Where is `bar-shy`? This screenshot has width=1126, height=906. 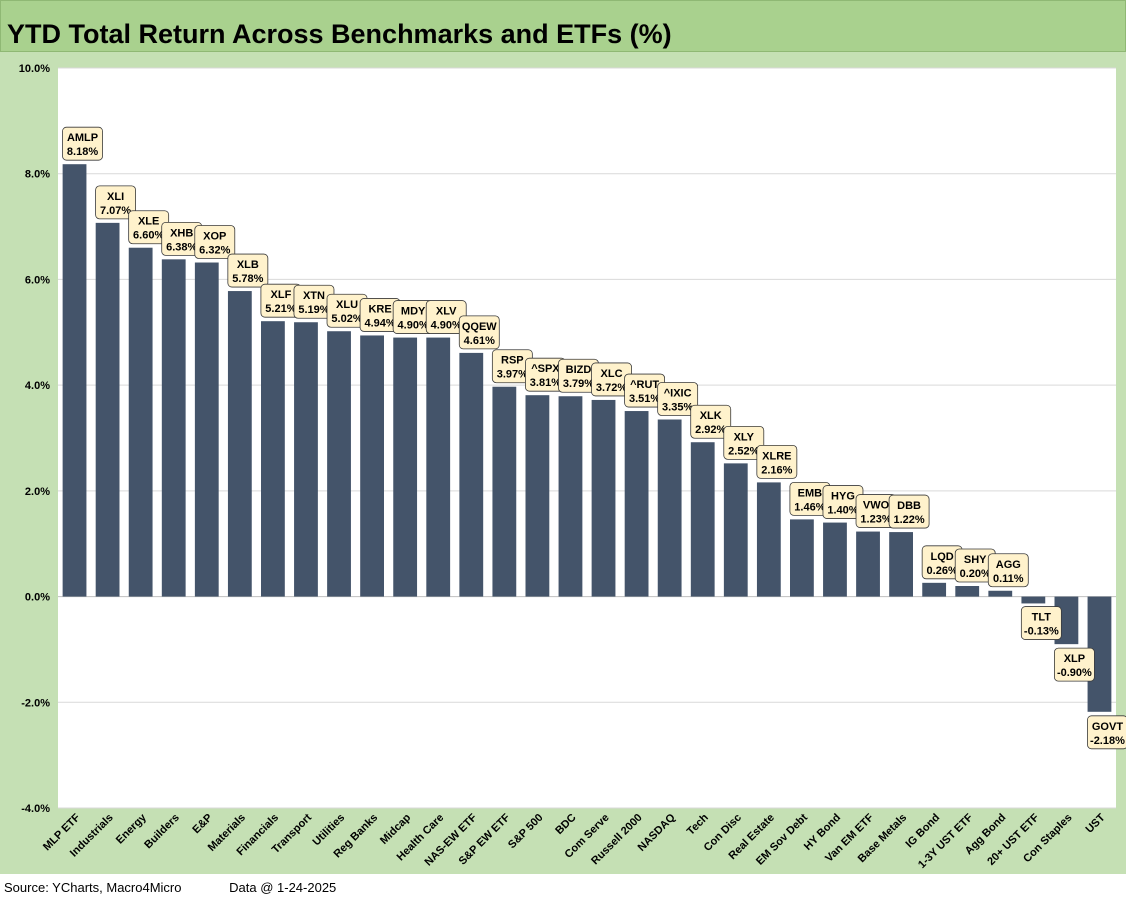
bar-shy is located at coordinates (967, 591).